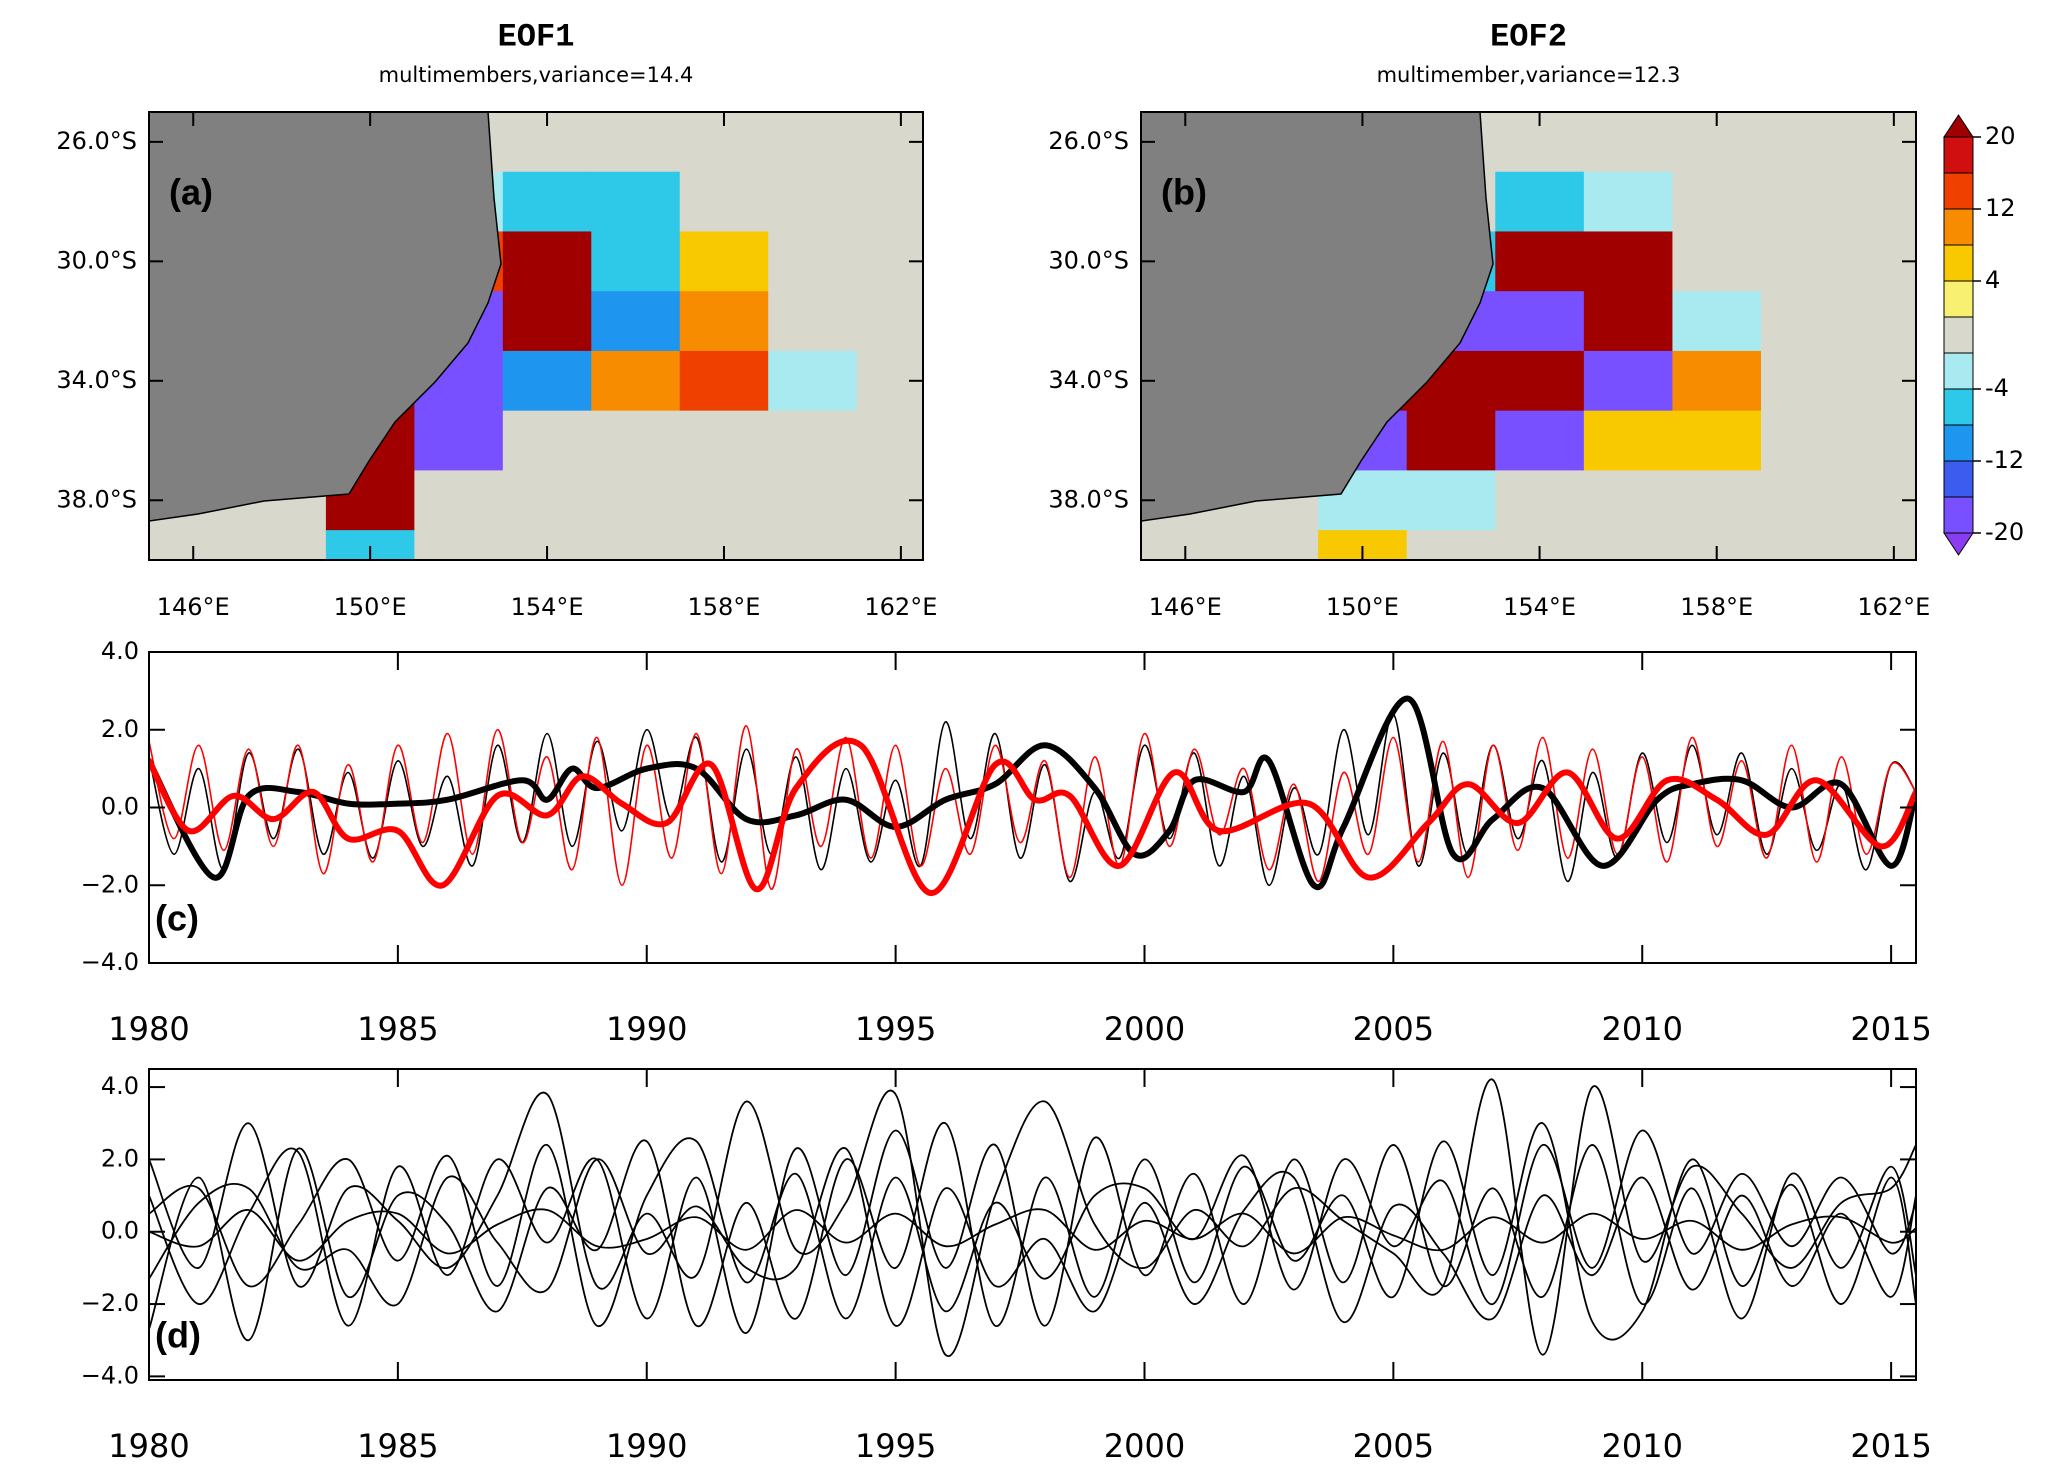  Describe the element at coordinates (96, 141) in the screenshot. I see `y-tick-label: 26.0°S` at that location.